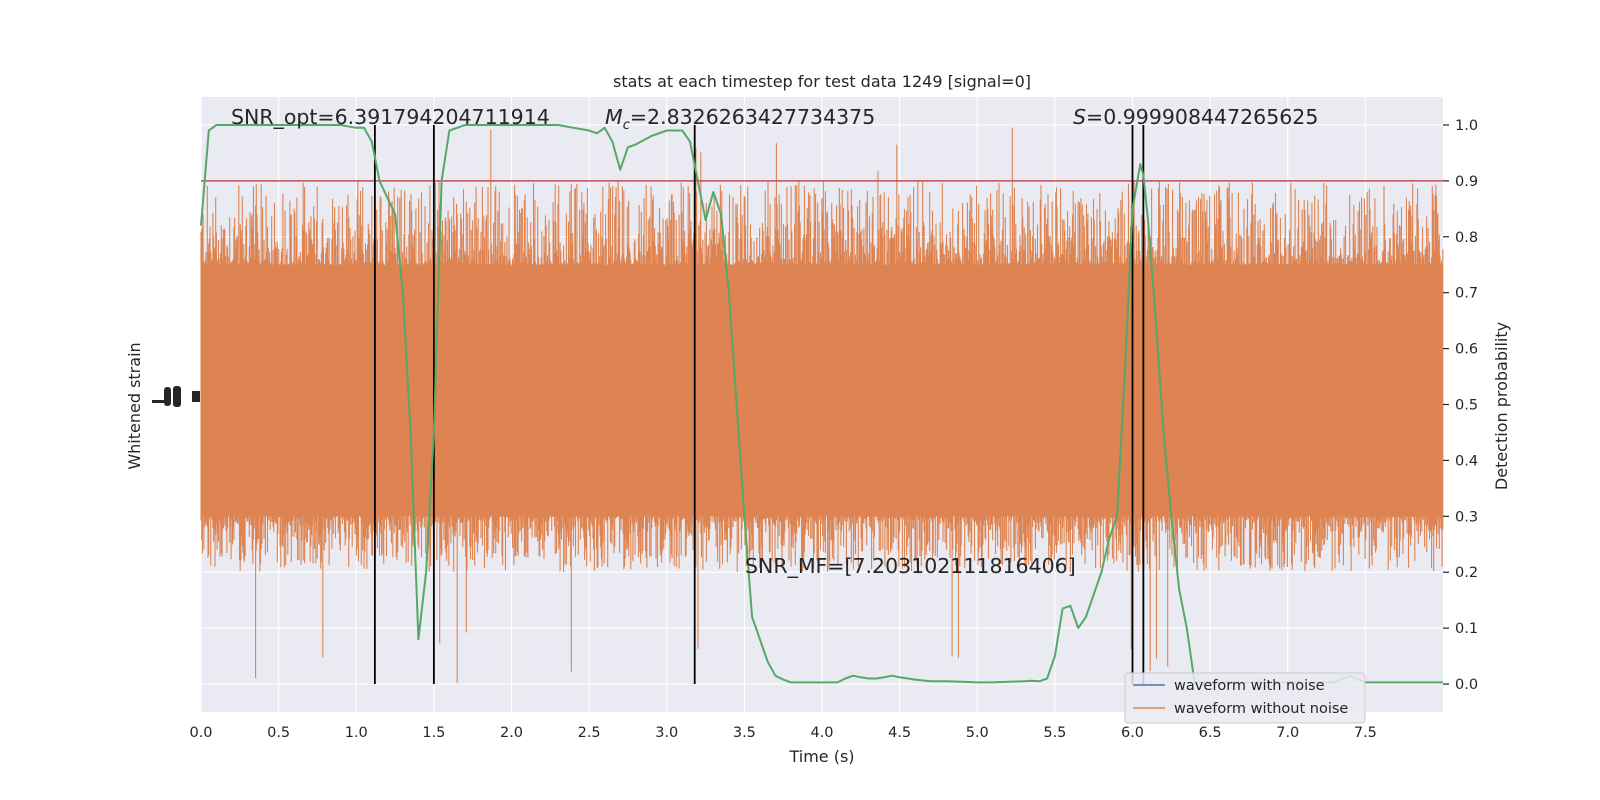 Image resolution: width=1600 pixels, height=800 pixels. What do you see at coordinates (1054, 733) in the screenshot?
I see `x-tick-label: 5.5` at bounding box center [1054, 733].